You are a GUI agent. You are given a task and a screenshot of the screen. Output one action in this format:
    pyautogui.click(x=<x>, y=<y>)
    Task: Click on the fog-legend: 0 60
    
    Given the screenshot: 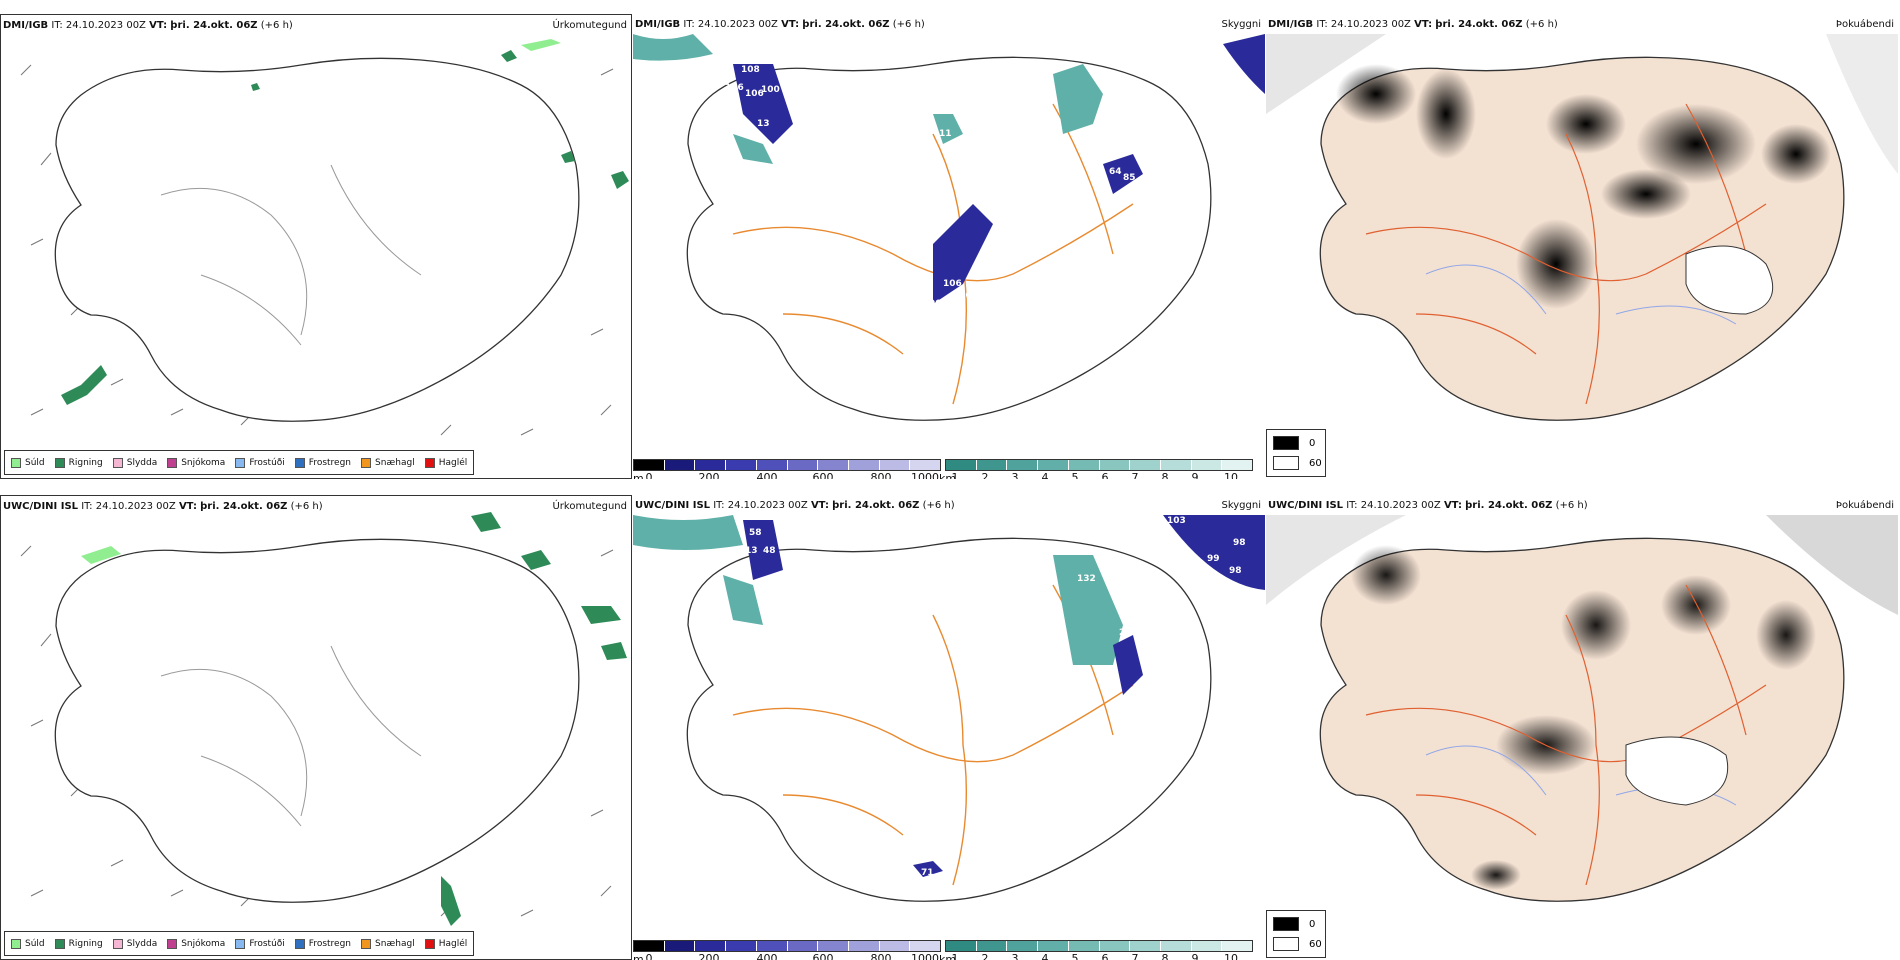 What is the action you would take?
    pyautogui.click(x=1296, y=934)
    